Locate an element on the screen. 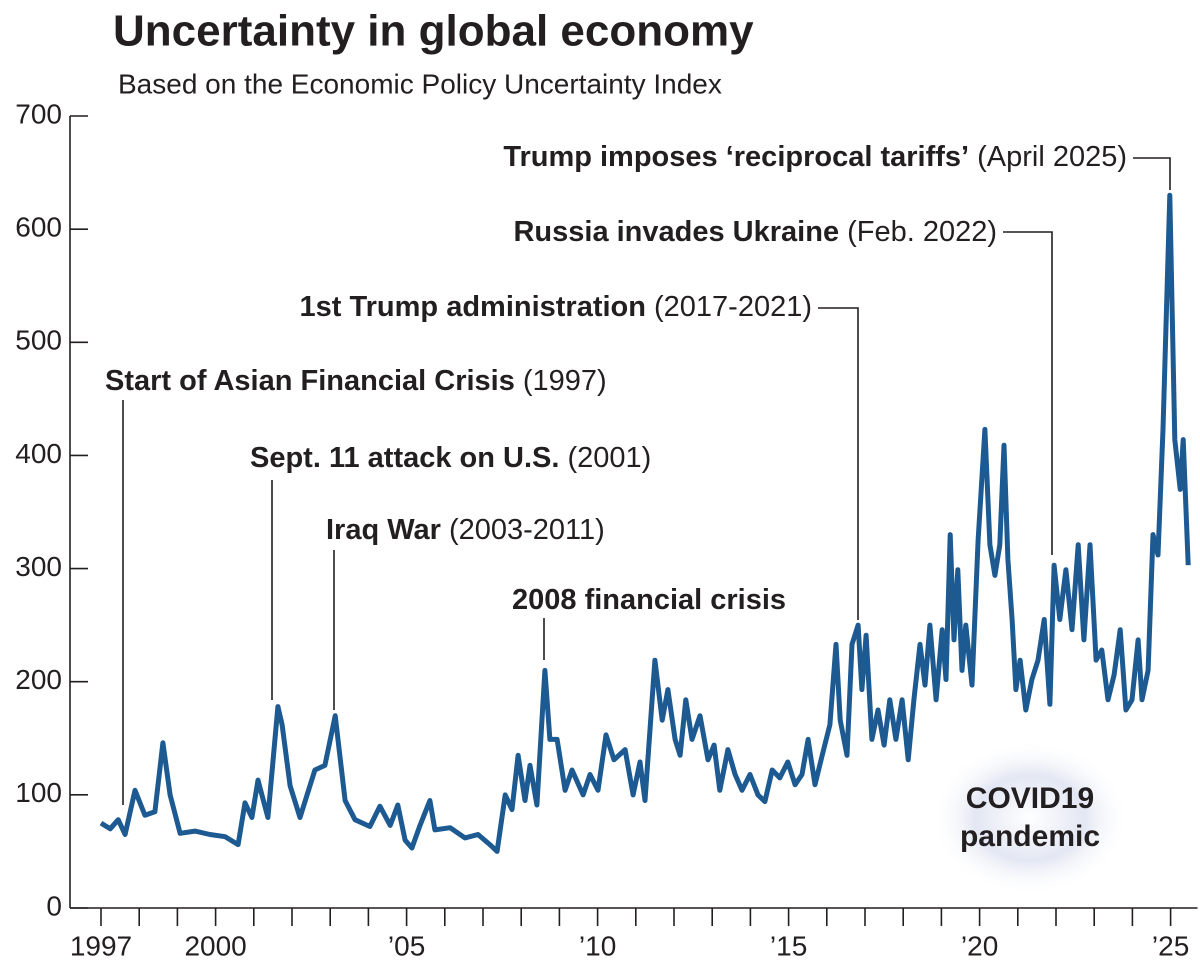  y-tick-label: 0 is located at coordinates (54, 905).